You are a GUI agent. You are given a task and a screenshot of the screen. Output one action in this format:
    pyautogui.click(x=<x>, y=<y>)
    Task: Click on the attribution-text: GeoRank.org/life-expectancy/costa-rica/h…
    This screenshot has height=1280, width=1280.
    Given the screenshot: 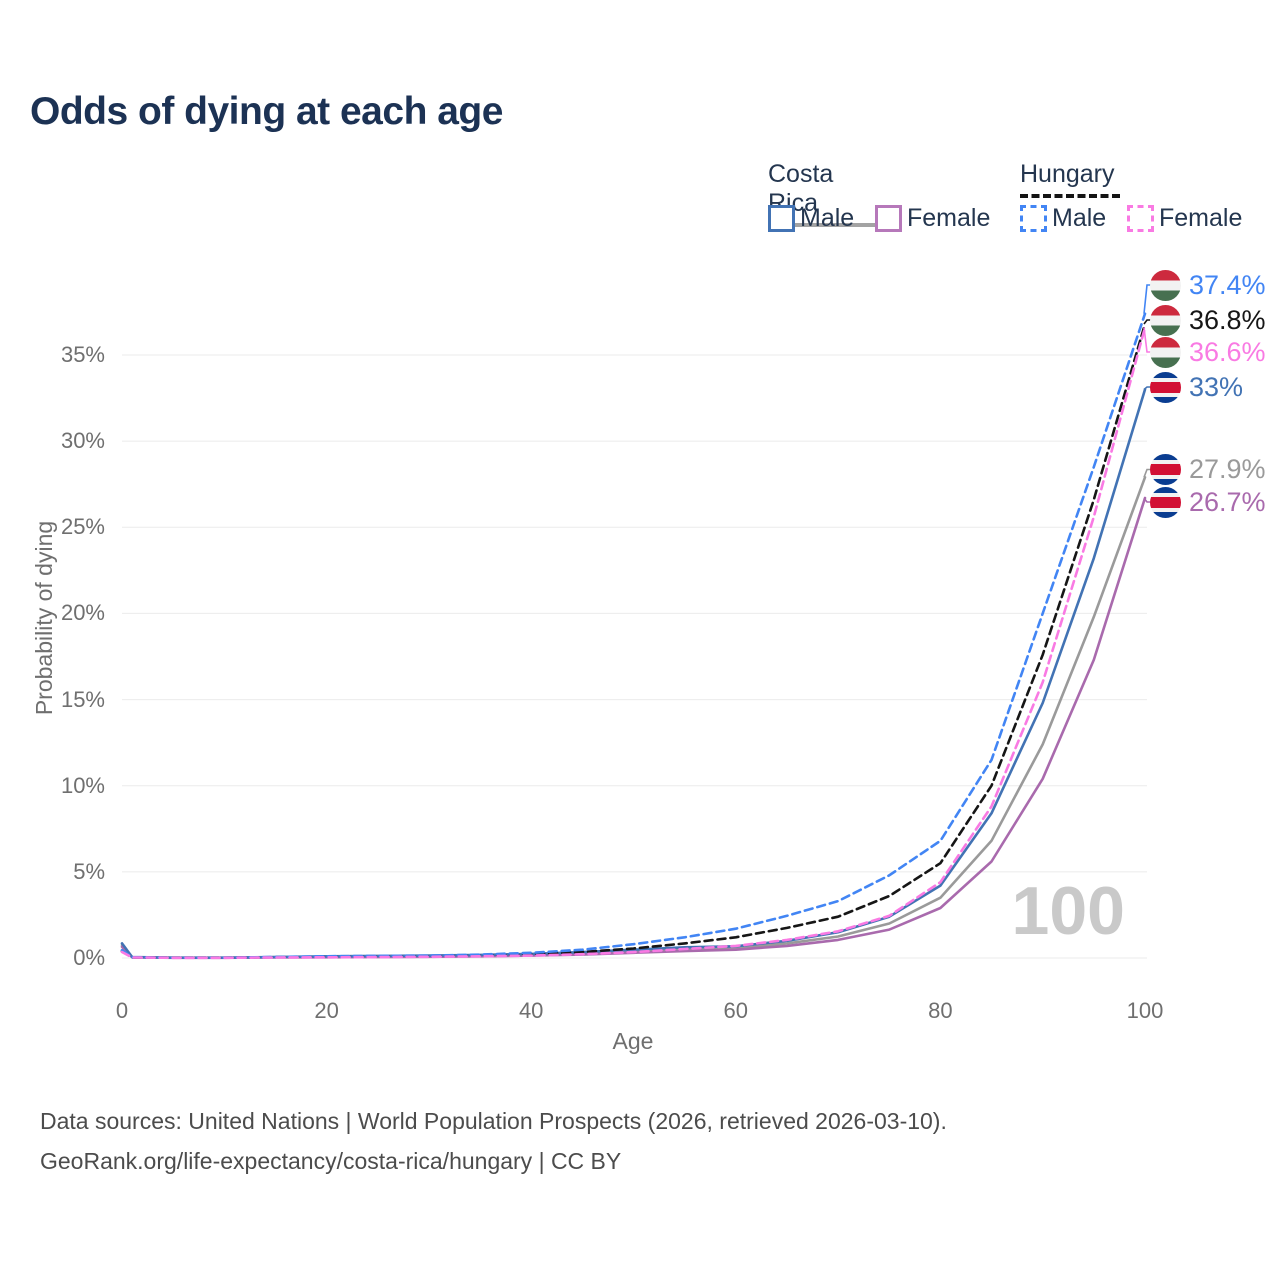 What is the action you would take?
    pyautogui.click(x=331, y=1161)
    